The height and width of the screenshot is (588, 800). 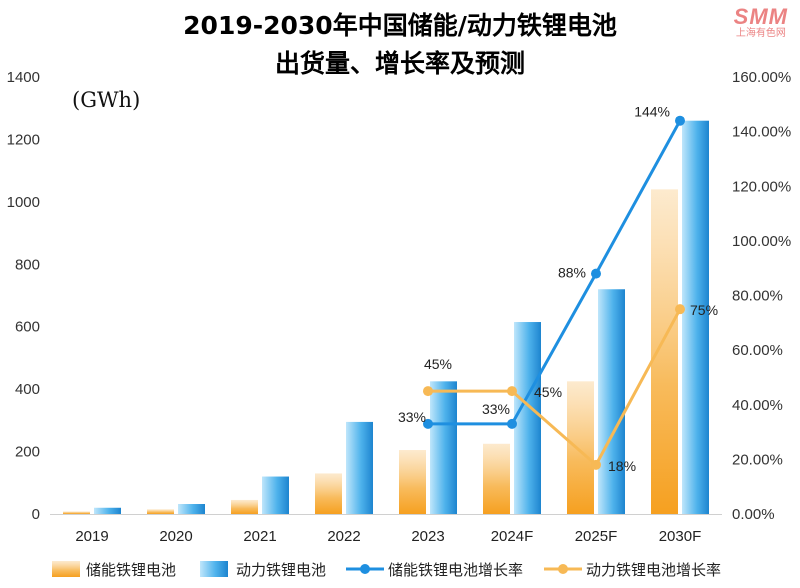 I want to click on x-tick-label: 2023, so click(x=427, y=536).